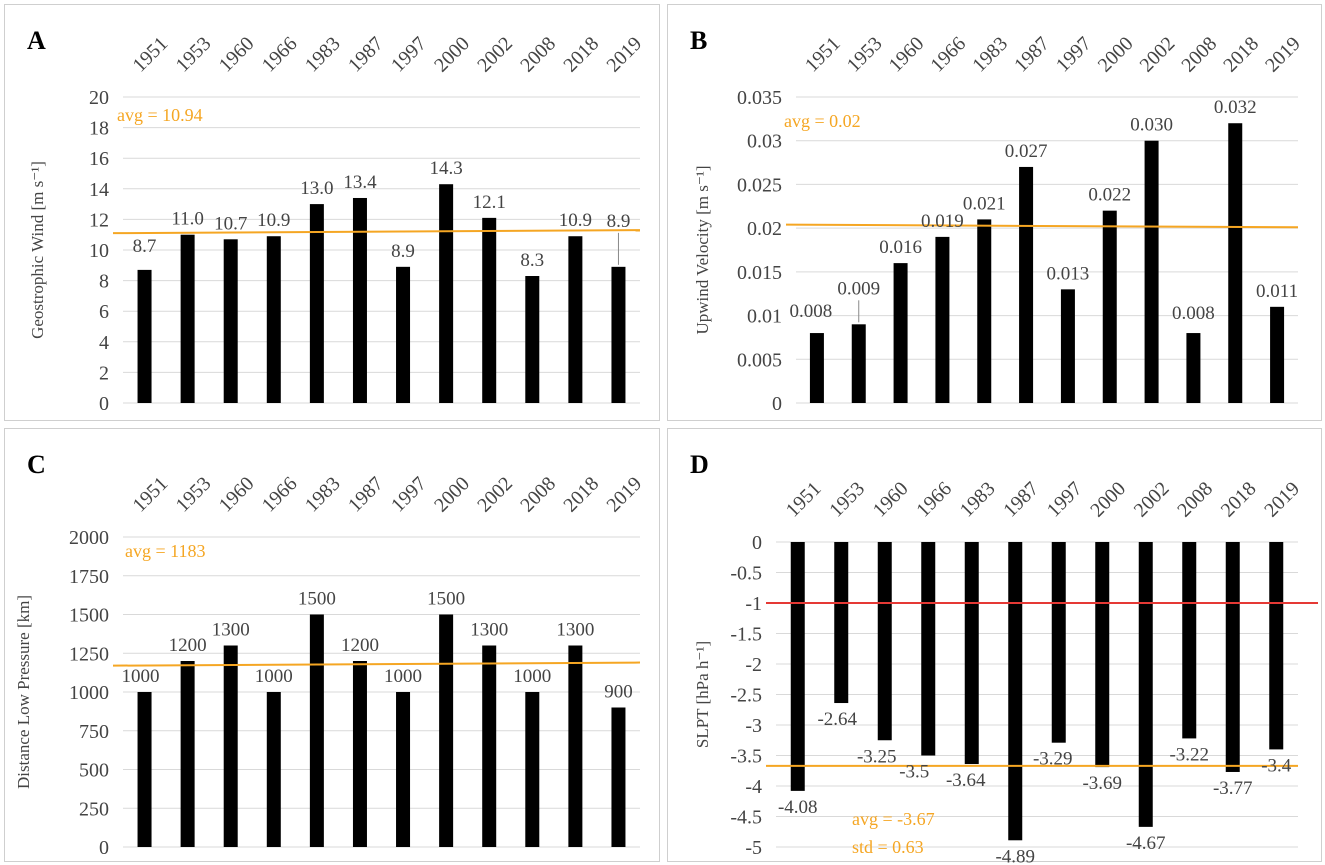 The width and height of the screenshot is (1325, 865). Describe the element at coordinates (888, 847) in the screenshot. I see `std-text: std = 0.63` at that location.